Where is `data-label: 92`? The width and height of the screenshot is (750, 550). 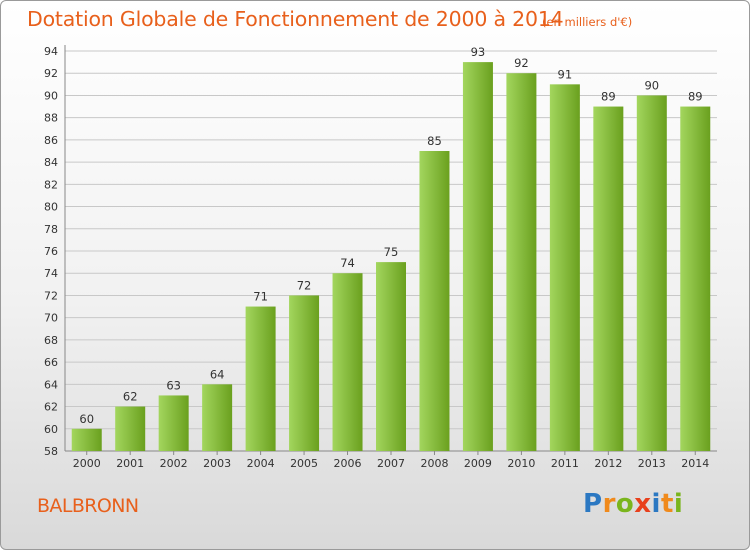
data-label: 92 is located at coordinates (521, 63).